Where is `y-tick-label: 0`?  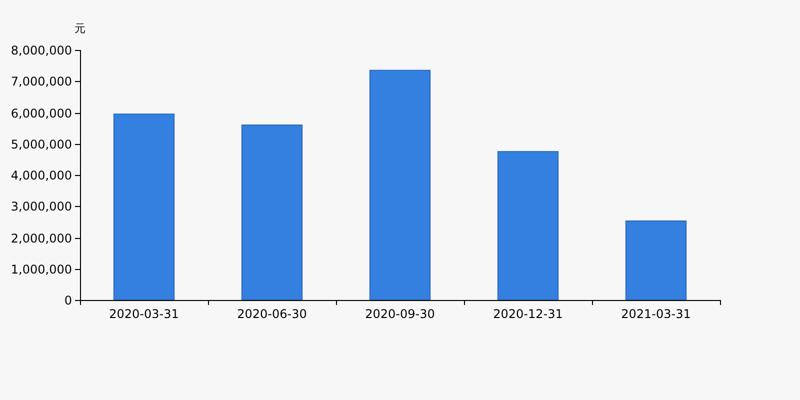 y-tick-label: 0 is located at coordinates (68, 301).